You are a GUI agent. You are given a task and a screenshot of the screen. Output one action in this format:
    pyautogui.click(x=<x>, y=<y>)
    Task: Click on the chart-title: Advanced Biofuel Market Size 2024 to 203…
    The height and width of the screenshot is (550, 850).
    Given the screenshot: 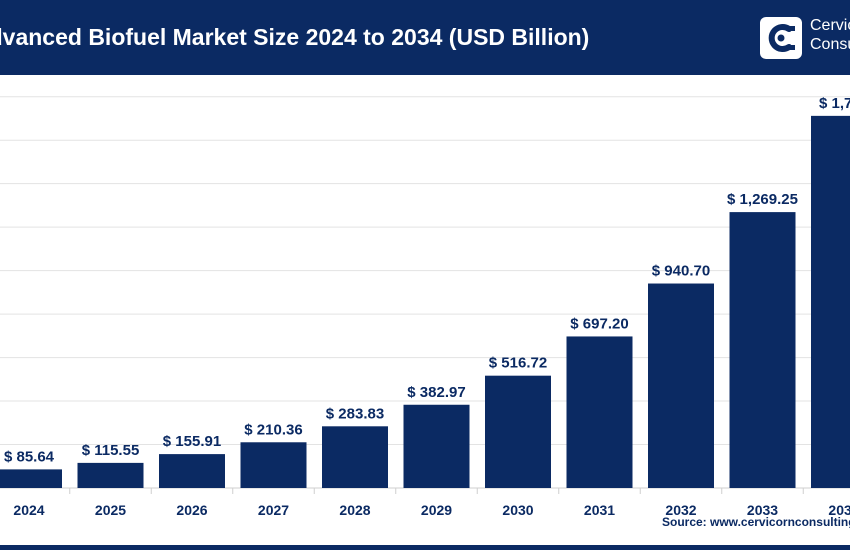 What is the action you would take?
    pyautogui.click(x=295, y=37)
    